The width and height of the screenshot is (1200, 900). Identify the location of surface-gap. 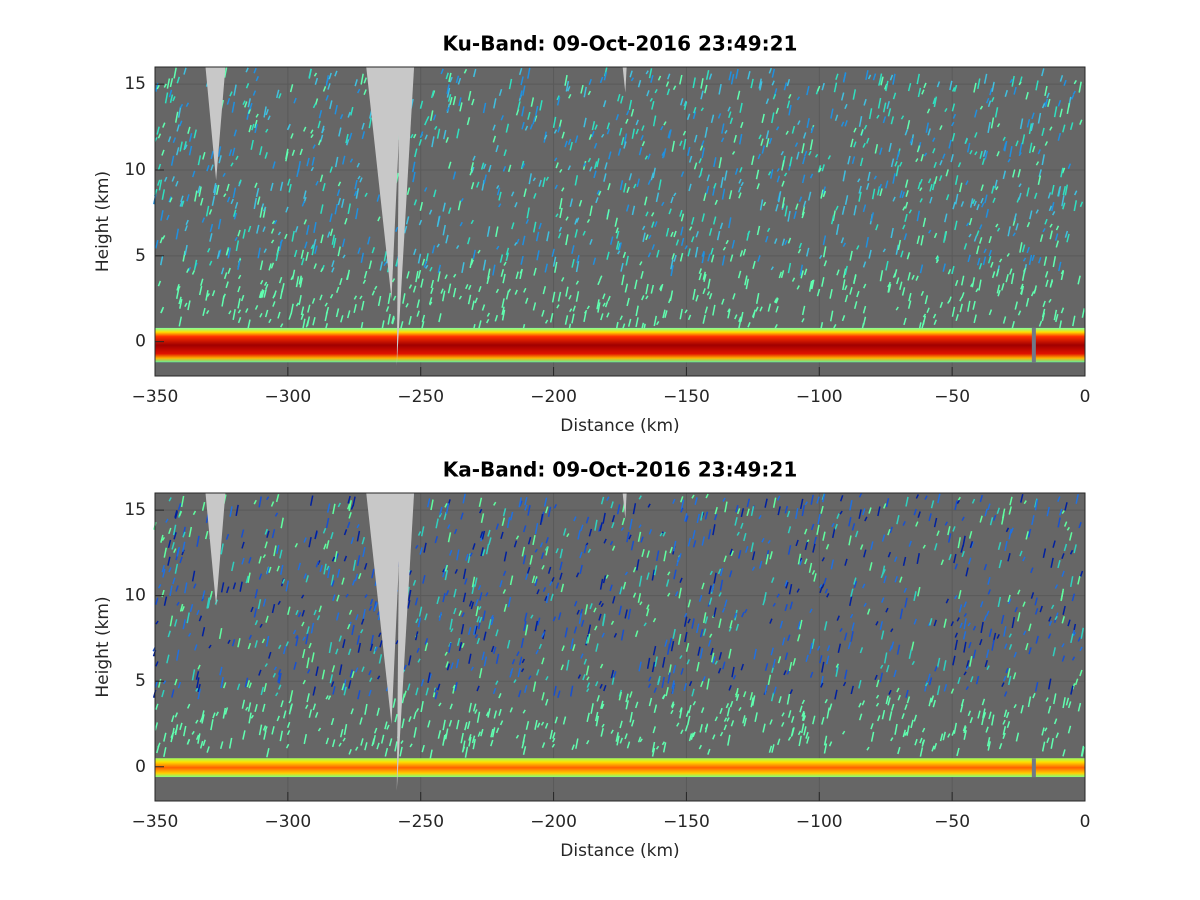
(1033, 768).